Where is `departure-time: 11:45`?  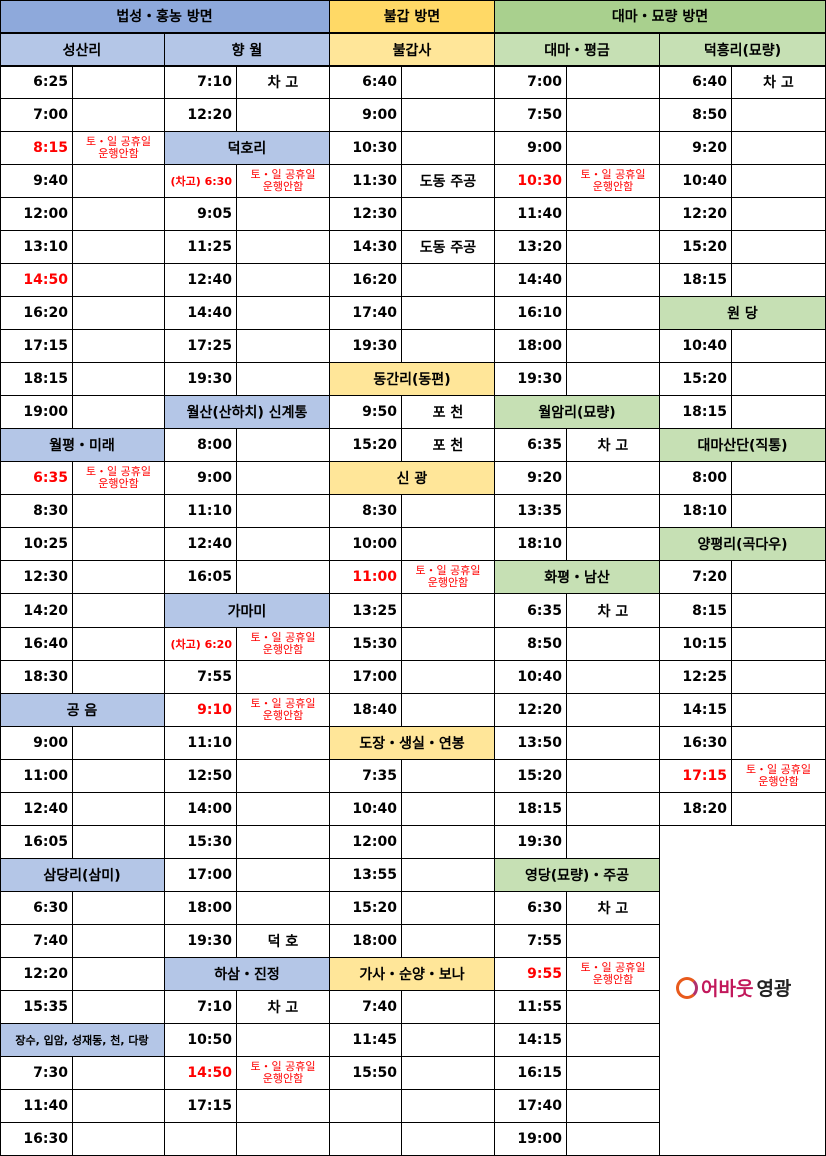
departure-time: 11:45 is located at coordinates (366, 1040).